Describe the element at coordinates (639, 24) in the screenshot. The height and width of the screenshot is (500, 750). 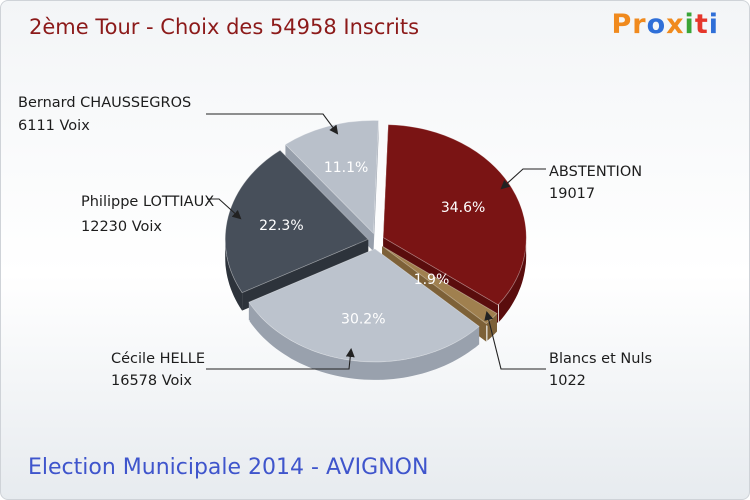
I see `logo-letter: r` at that location.